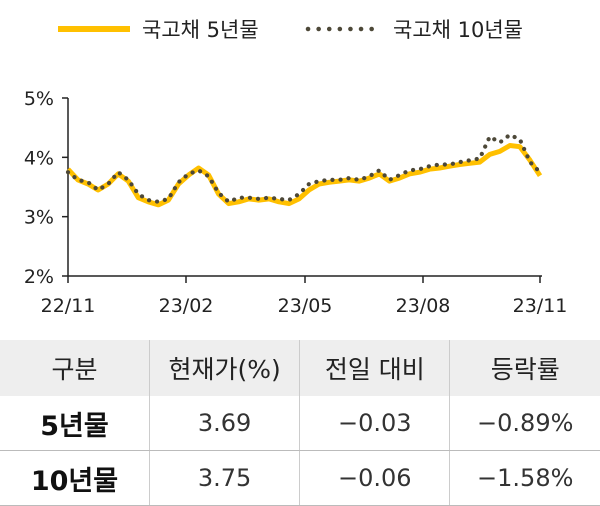  What do you see at coordinates (524, 478) in the screenshot?
I see `cell-rate-10y: −1.58%` at bounding box center [524, 478].